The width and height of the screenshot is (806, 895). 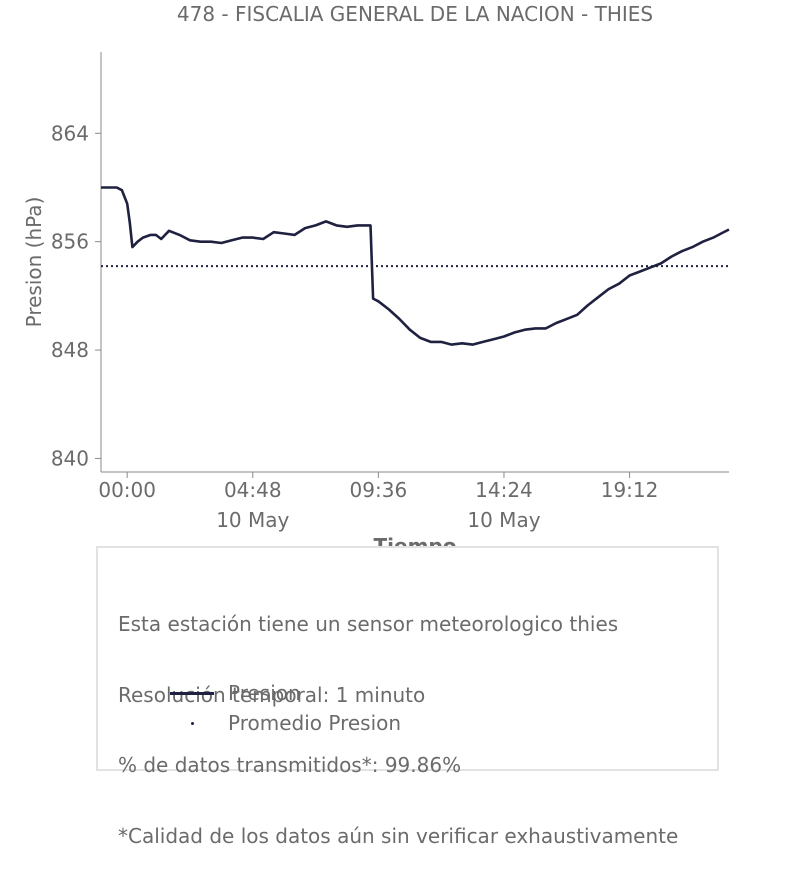 What do you see at coordinates (504, 490) in the screenshot?
I see `x-tick-label: 14:24` at bounding box center [504, 490].